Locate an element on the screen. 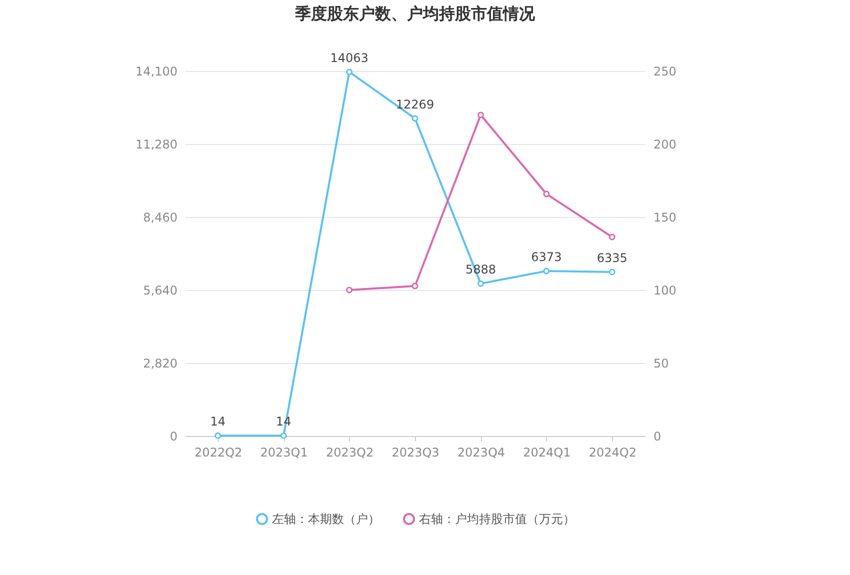 The height and width of the screenshot is (575, 850). y2-tick-label: 150 is located at coordinates (665, 217).